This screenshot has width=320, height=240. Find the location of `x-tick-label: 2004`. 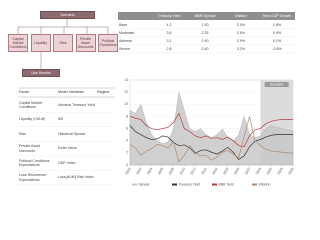

x-tick-label: 2004 is located at coordinates (149, 171).